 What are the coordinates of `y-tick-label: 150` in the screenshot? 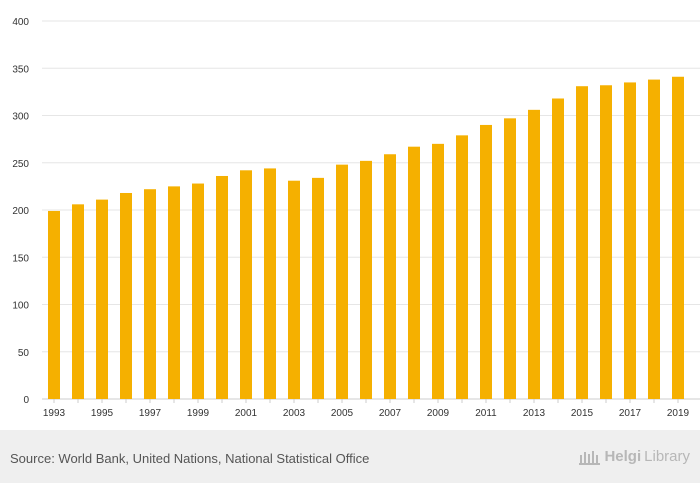 It's located at (20, 258).